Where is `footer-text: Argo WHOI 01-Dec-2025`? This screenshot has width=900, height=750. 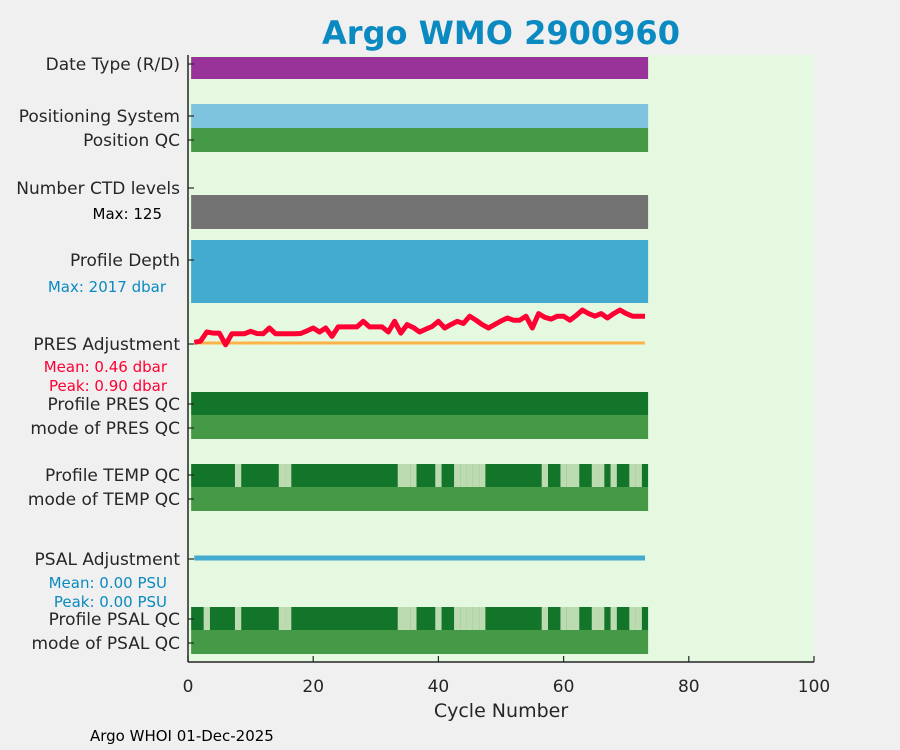
footer-text: Argo WHOI 01-Dec-2025 is located at coordinates (182, 736).